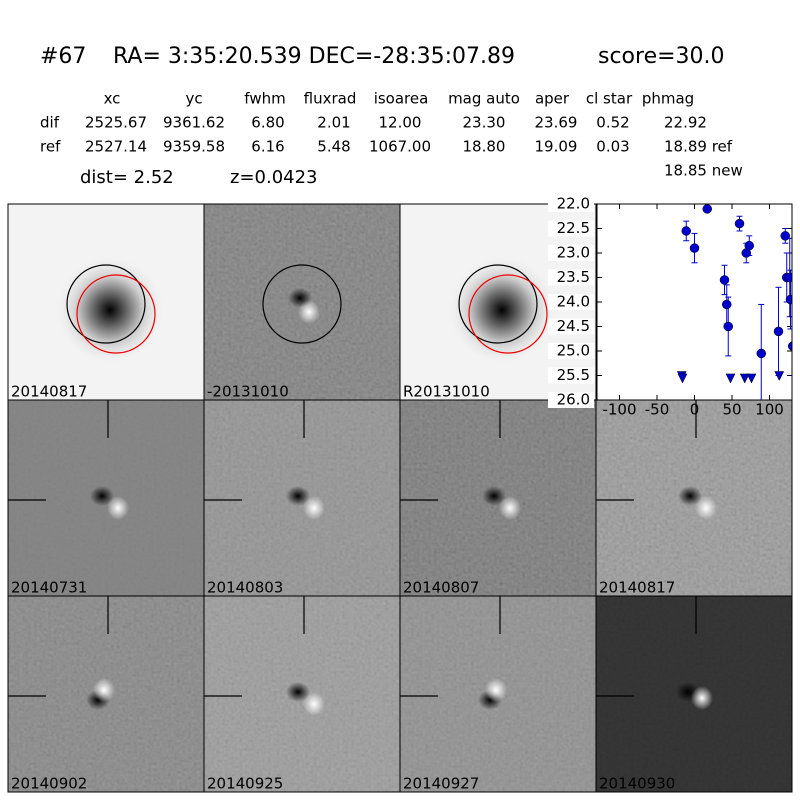 This screenshot has width=800, height=800. What do you see at coordinates (50, 123) in the screenshot?
I see `row-label: dif` at bounding box center [50, 123].